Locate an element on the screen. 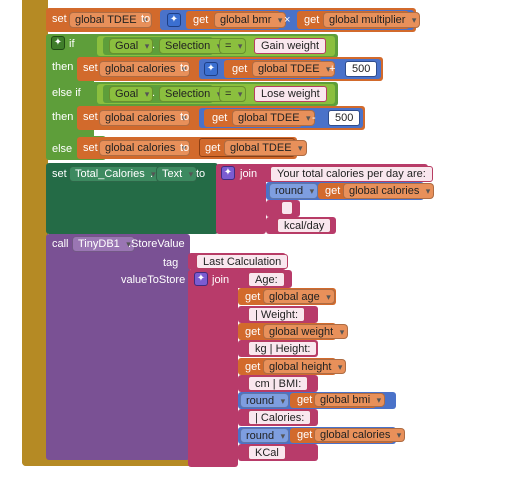 Image resolution: width=515 pixels, height=500 pixels. call-keyword: call is located at coordinates (60, 244).